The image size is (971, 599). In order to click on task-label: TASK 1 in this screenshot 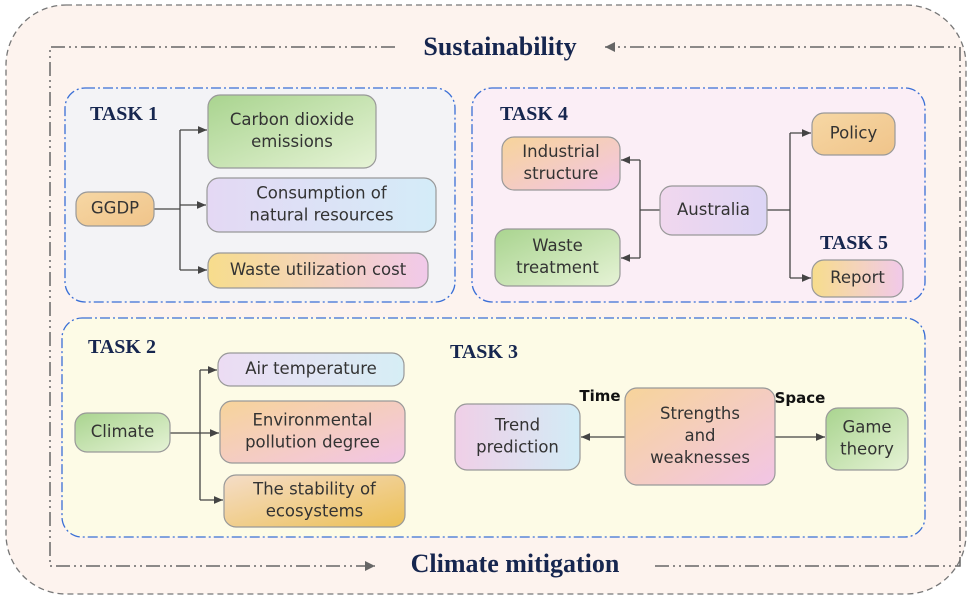, I will do `click(124, 114)`.